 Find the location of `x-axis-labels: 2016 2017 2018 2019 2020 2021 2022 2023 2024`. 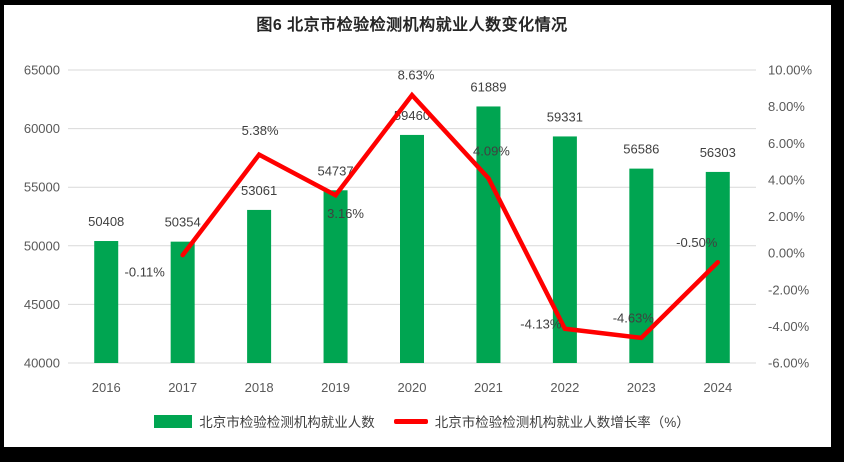

x-axis-labels: 2016 2017 2018 2019 2020 2021 2022 2023 2024 is located at coordinates (412, 387).